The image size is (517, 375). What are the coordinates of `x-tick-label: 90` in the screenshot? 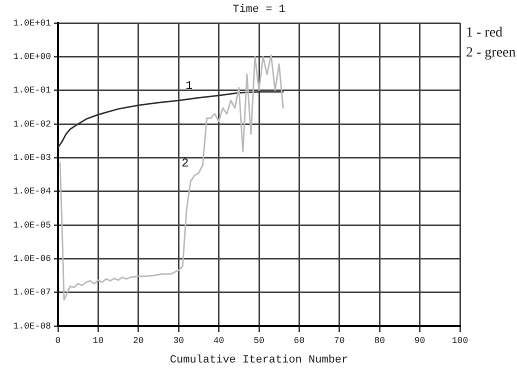 It's located at (420, 341).